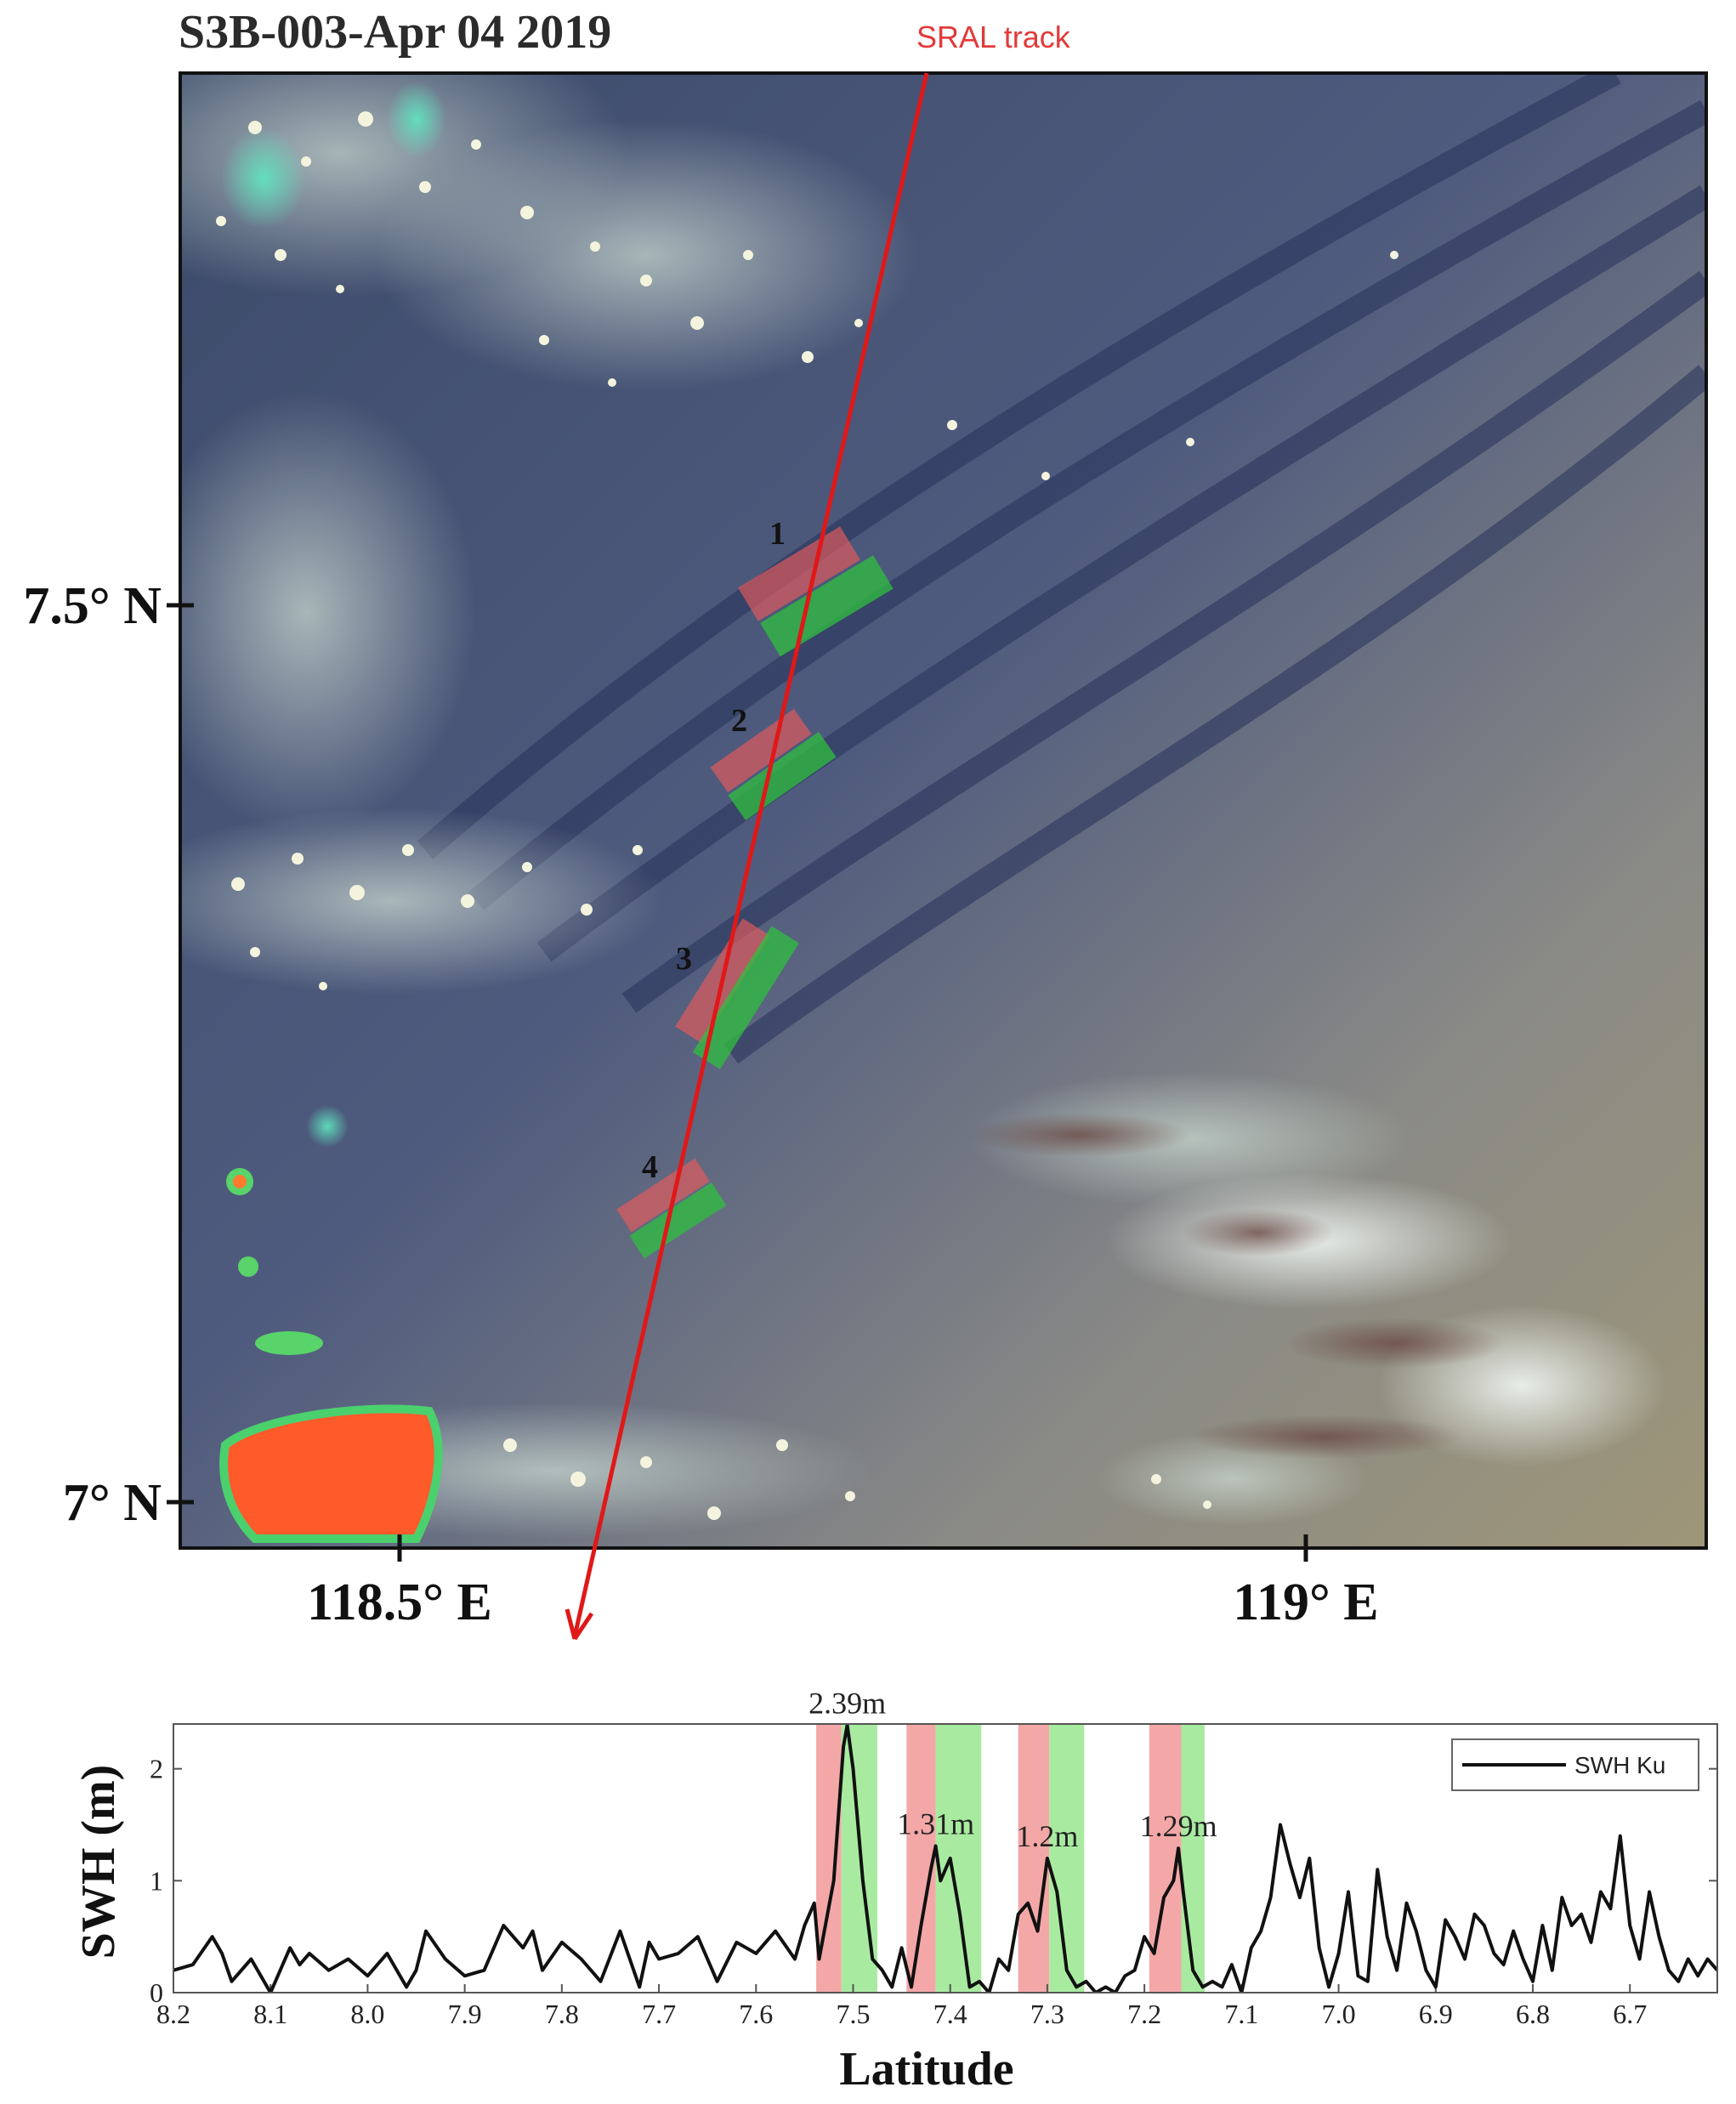  What do you see at coordinates (1241, 2014) in the screenshot?
I see `x-tick-label: 7.1` at bounding box center [1241, 2014].